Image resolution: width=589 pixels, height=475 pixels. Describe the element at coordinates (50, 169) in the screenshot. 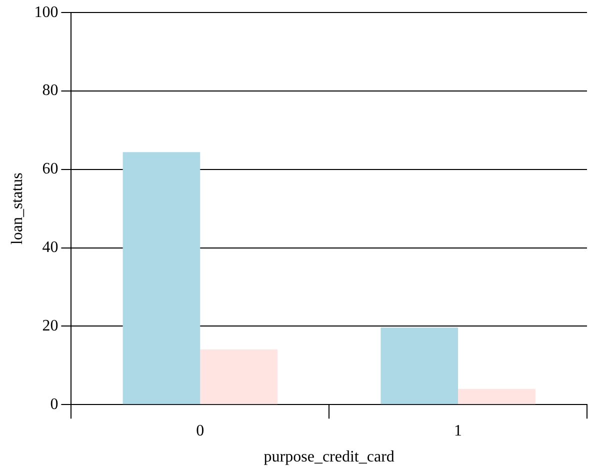

I see `y-tick-label: 60` at that location.